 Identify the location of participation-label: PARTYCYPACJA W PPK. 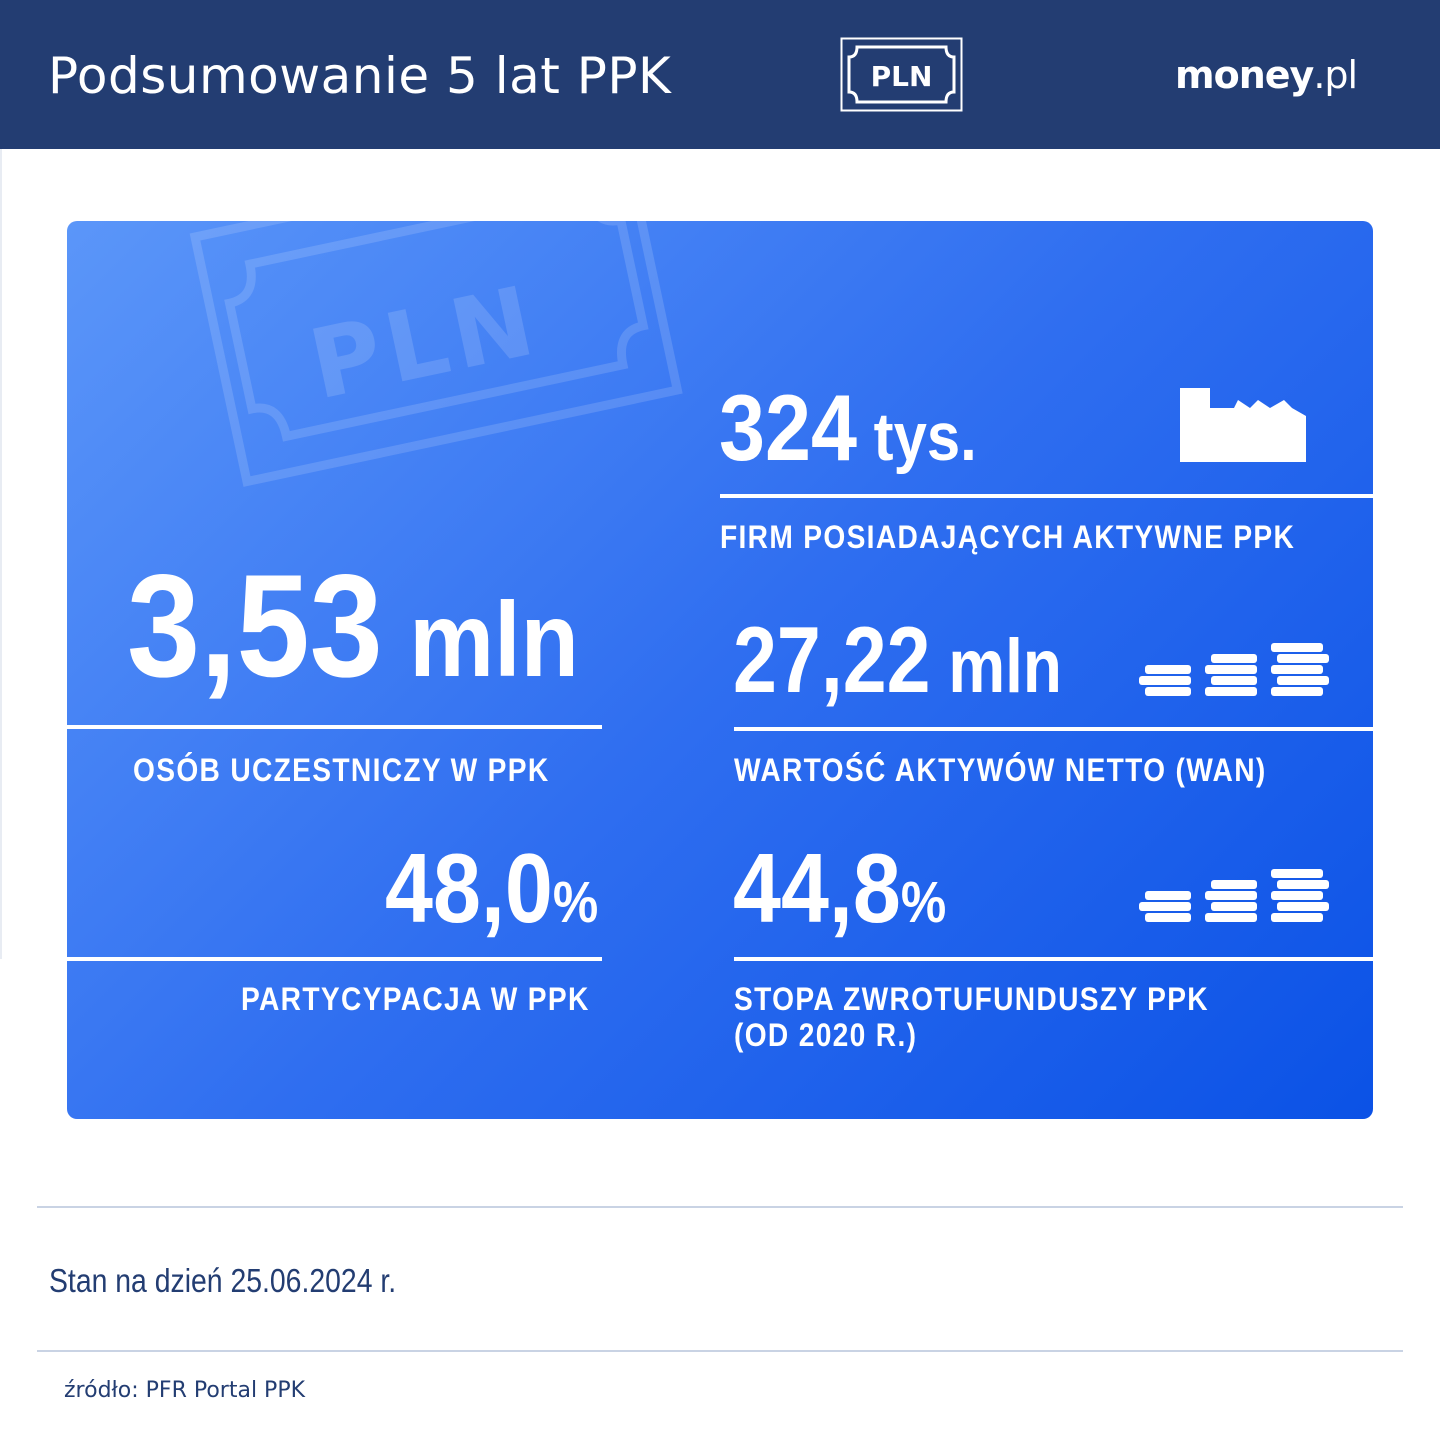
(415, 999).